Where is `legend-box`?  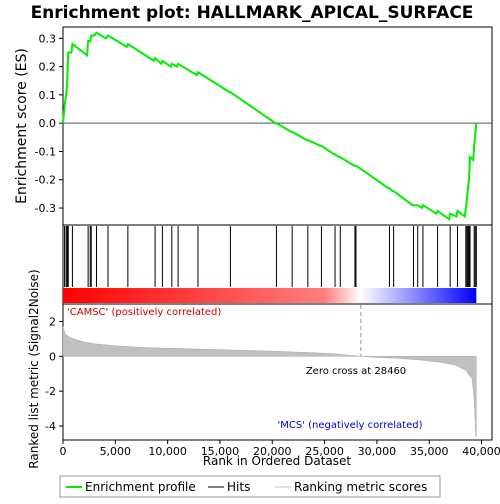 legend-box is located at coordinates (250, 486).